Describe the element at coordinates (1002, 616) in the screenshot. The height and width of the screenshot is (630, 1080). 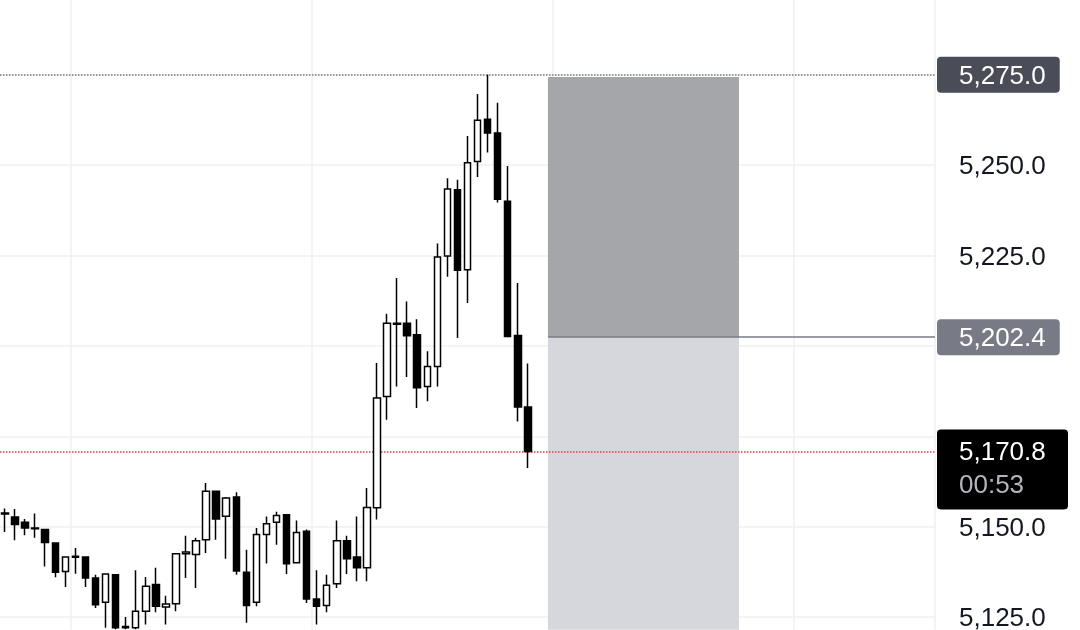
I see `y-tick-label: 5,125.0` at that location.